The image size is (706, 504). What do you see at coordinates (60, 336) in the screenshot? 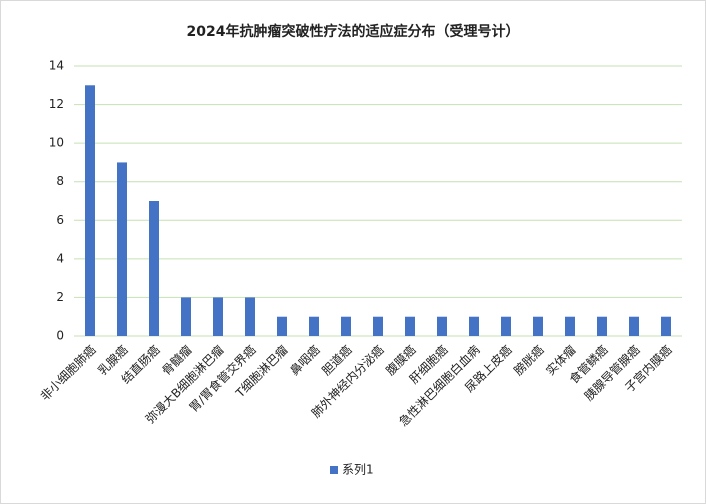
I see `y-tick-label: 0` at bounding box center [60, 336].